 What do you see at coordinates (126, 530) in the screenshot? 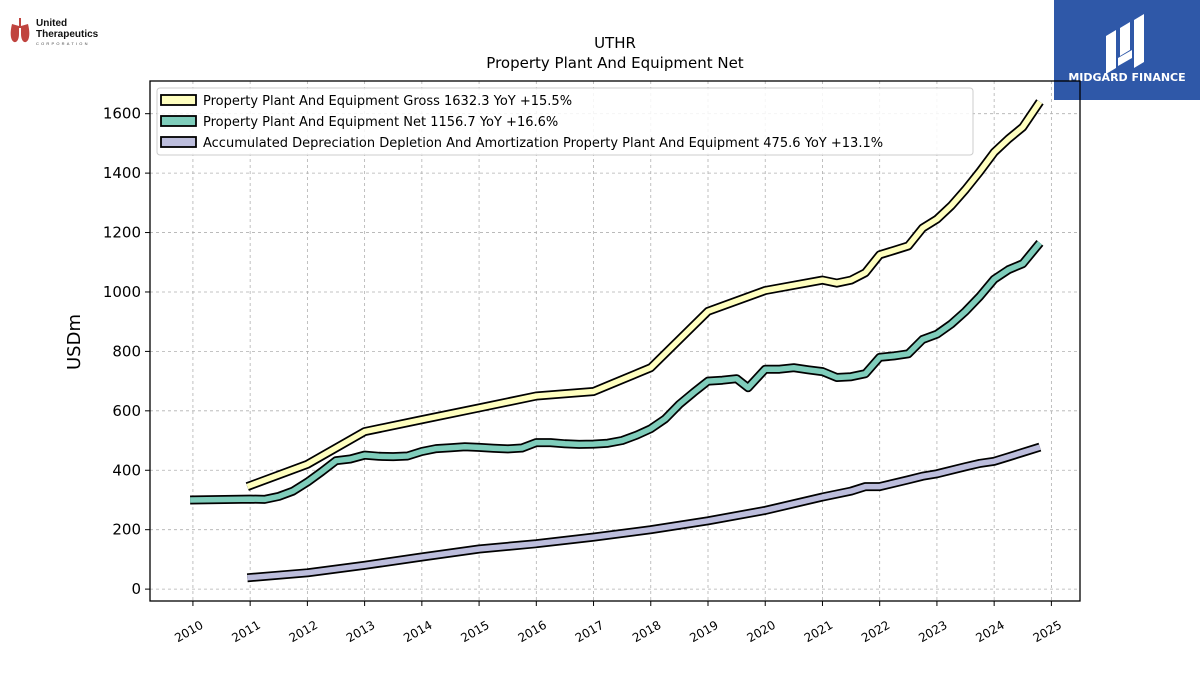
I see `y-tick-label: 200` at bounding box center [126, 530].